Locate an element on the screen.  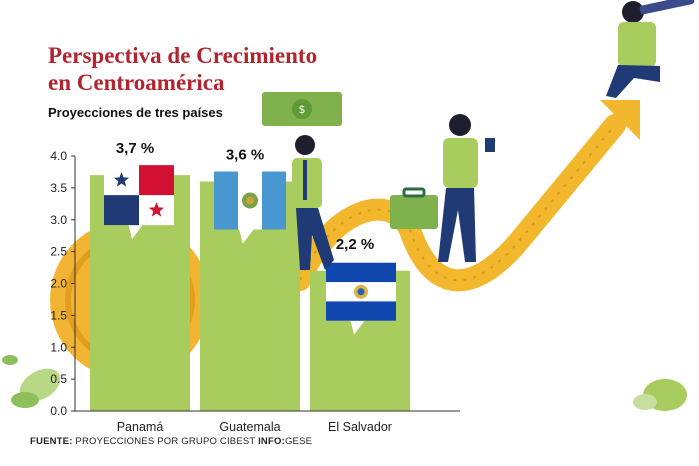
data-label: 2,2 % is located at coordinates (355, 244).